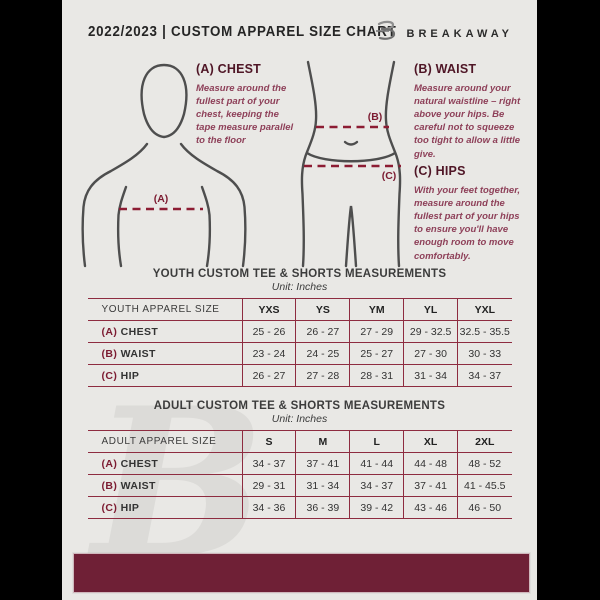 Image resolution: width=600 pixels, height=600 pixels. Describe the element at coordinates (299, 287) in the screenshot. I see `youth-table-unit: Unit: Inches` at that location.